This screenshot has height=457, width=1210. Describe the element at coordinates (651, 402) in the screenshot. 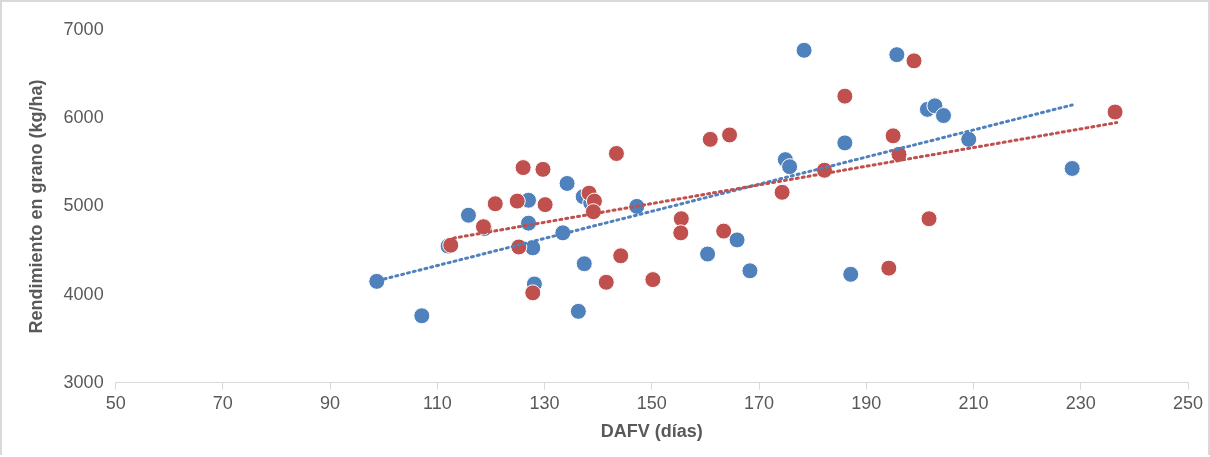

I see `x-tick-label: 150` at that location.